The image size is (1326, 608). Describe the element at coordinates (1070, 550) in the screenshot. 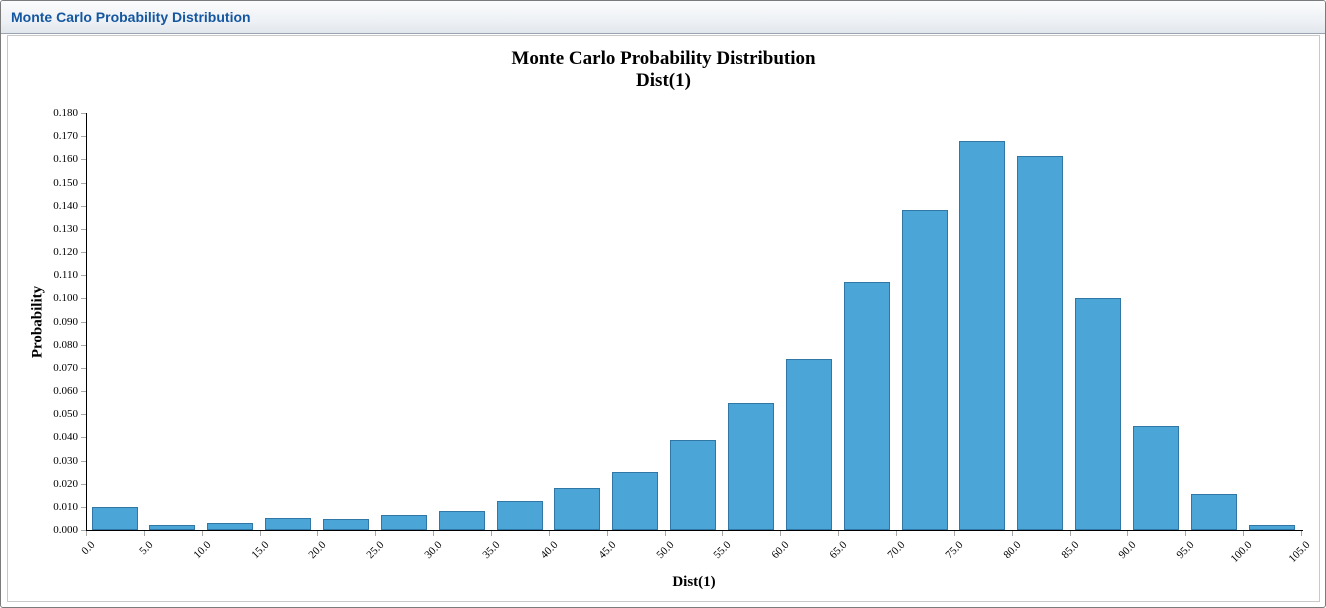

I see `x-tick-label: 85.0` at that location.